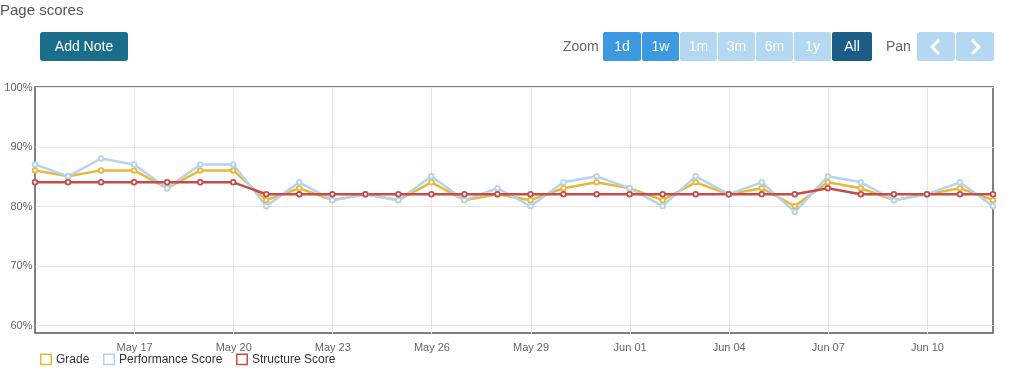 The image size is (1020, 371). I want to click on text: 1y, so click(812, 46).